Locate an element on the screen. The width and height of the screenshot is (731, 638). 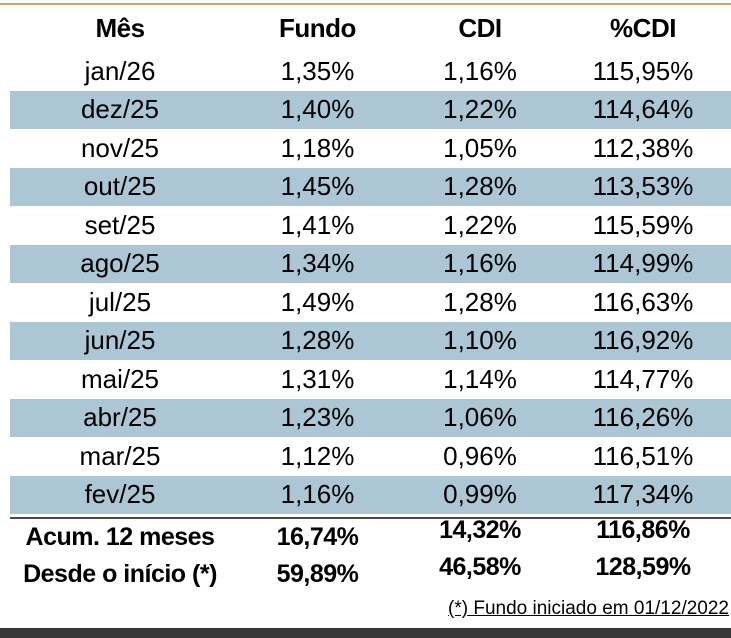
month-cell: nov/25 is located at coordinates (120, 147).